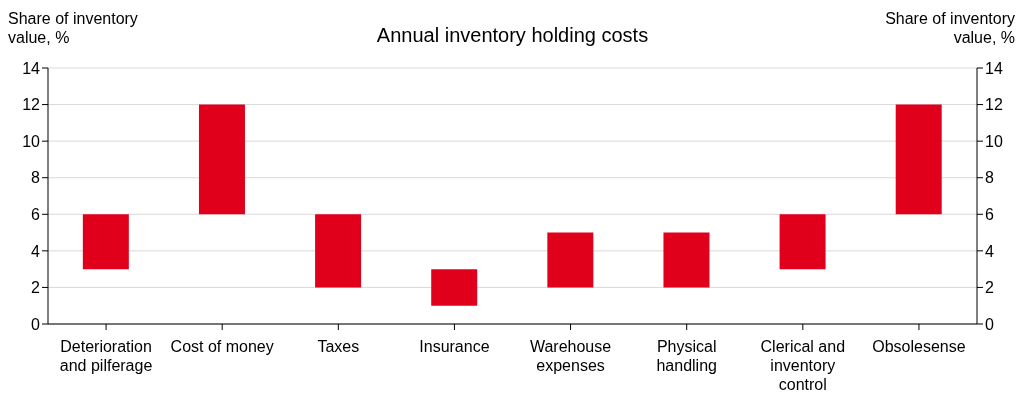  Describe the element at coordinates (222, 346) in the screenshot. I see `x-tick-label: Cost of money` at that location.